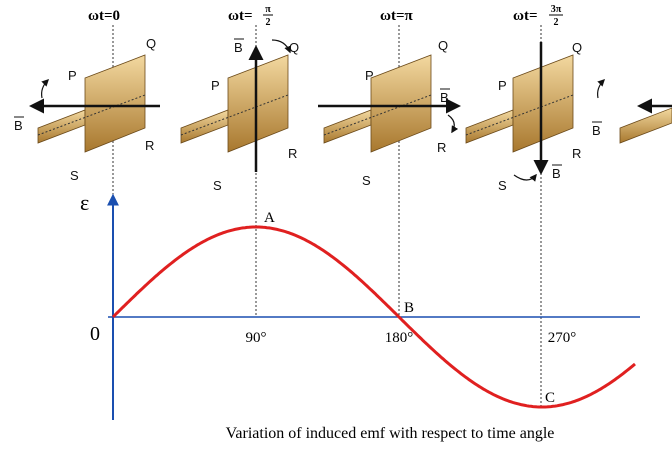  What do you see at coordinates (409, 16) in the screenshot?
I see `phase-value: π` at bounding box center [409, 16].